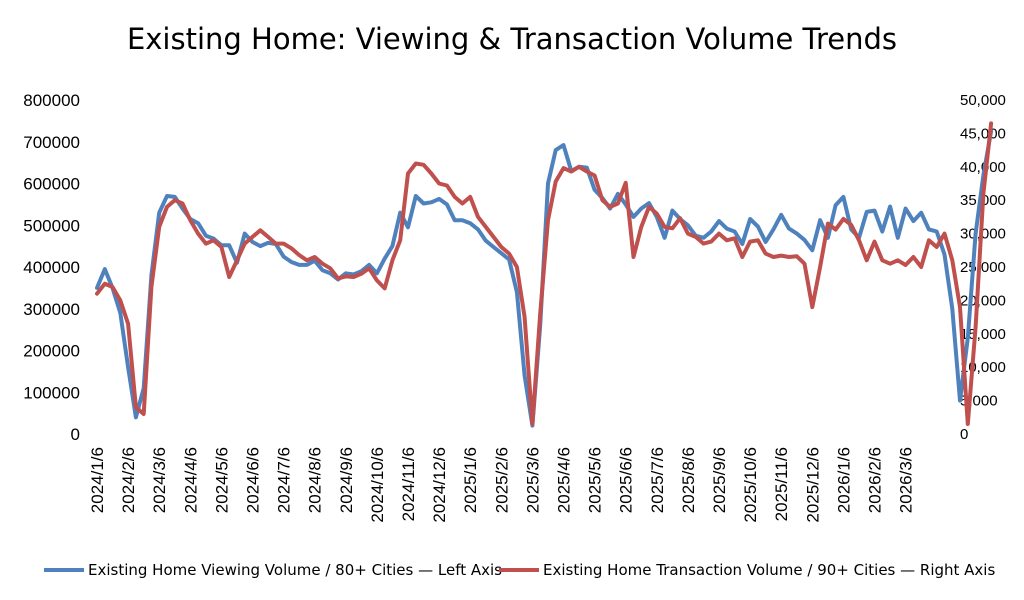 The image size is (1024, 600). What do you see at coordinates (51, 351) in the screenshot?
I see `y-left-tick-label: 200000` at bounding box center [51, 351].